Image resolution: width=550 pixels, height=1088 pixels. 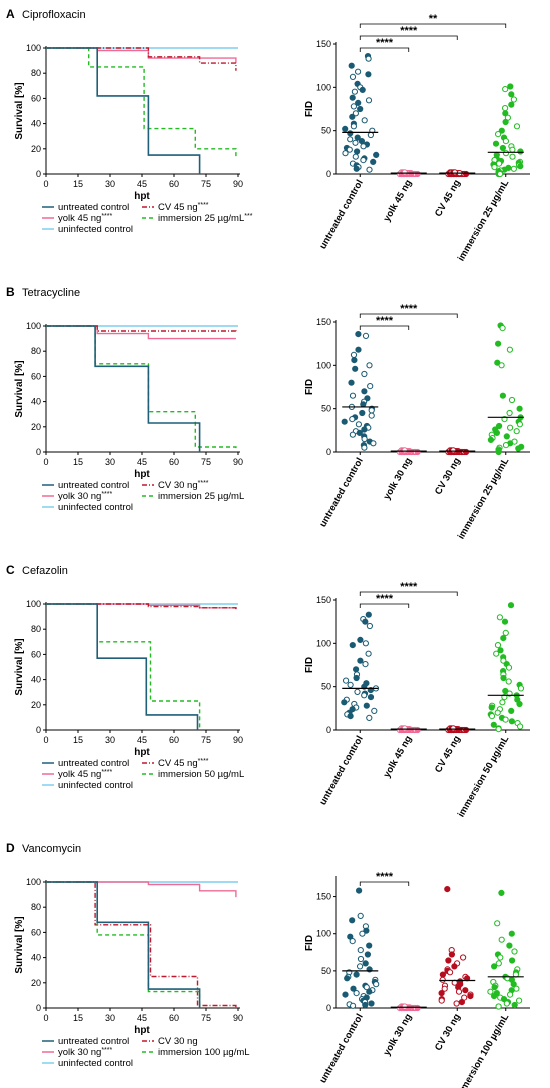 I want to click on fid-category-label: yolk 45 ng, so click(x=398, y=201).